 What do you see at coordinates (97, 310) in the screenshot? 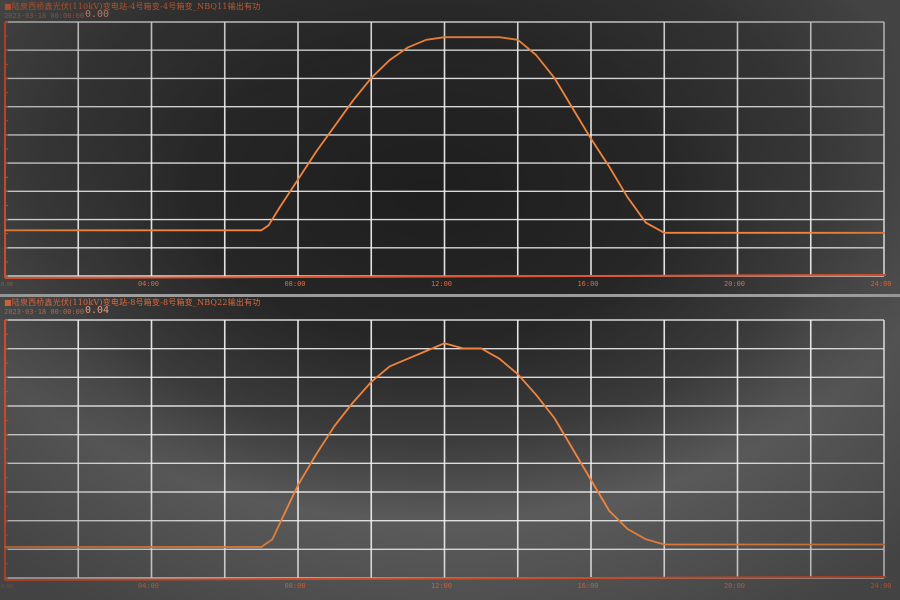
I see `current-value-readout: 0.04` at bounding box center [97, 310].